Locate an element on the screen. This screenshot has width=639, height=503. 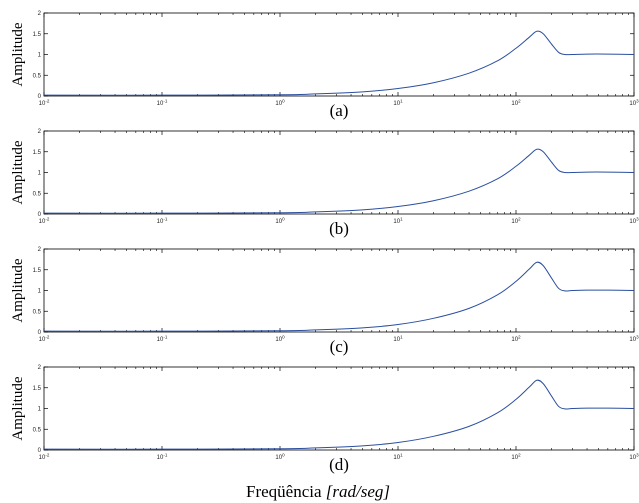
panel-label: (b) is located at coordinates (339, 228).